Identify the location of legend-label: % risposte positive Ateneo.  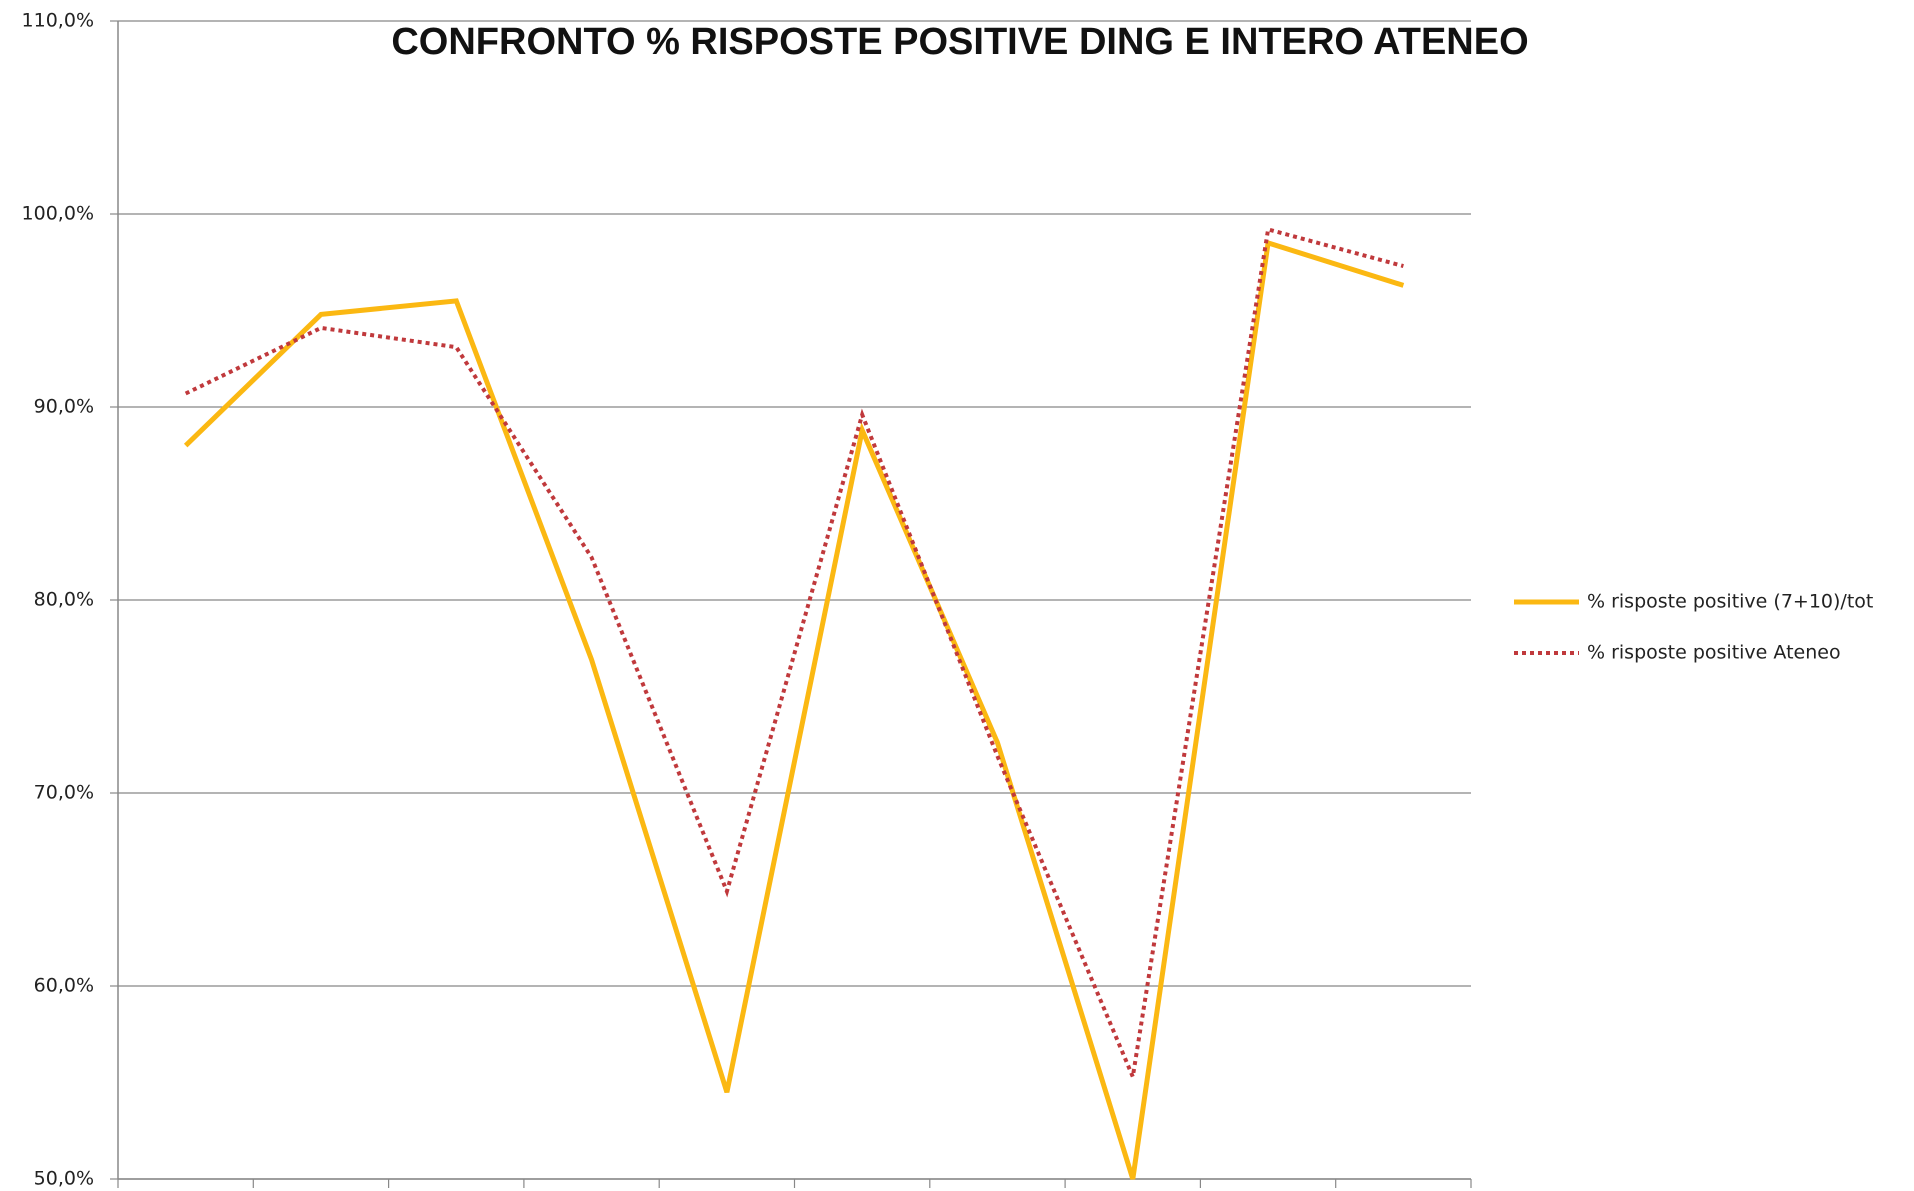
(1714, 653).